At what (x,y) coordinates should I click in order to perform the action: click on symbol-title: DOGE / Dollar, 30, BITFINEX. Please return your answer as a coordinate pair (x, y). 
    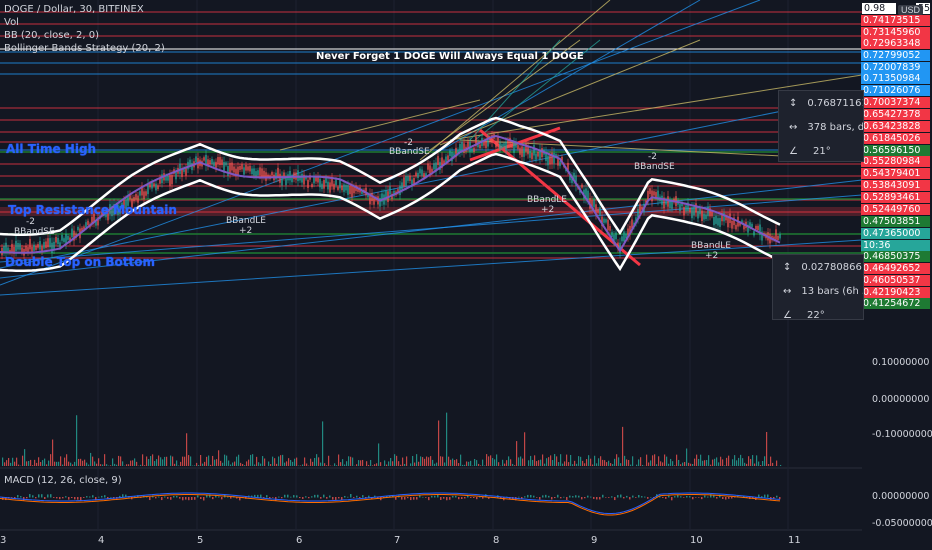
    Looking at the image, I should click on (74, 9).